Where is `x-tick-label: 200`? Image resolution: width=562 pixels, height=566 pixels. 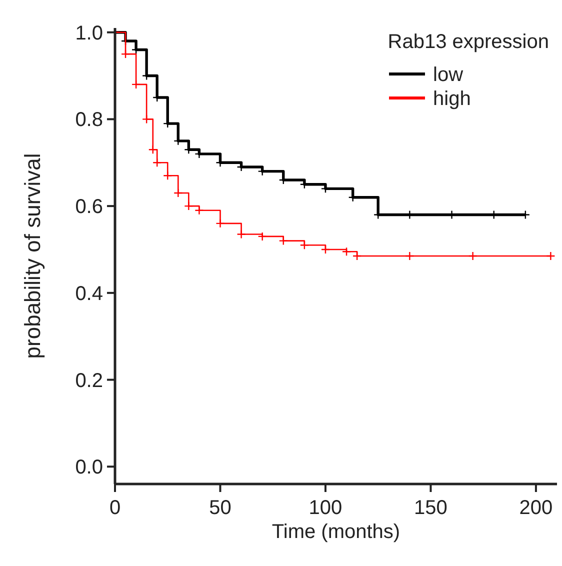
x-tick-label: 200 is located at coordinates (536, 508).